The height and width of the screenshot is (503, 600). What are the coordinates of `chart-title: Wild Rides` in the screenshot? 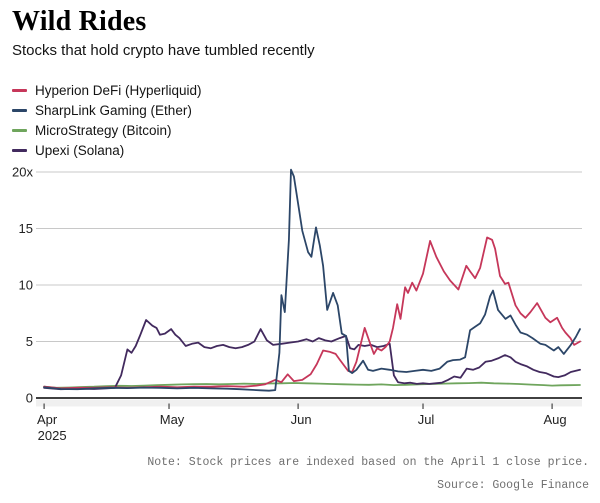 It's located at (79, 21).